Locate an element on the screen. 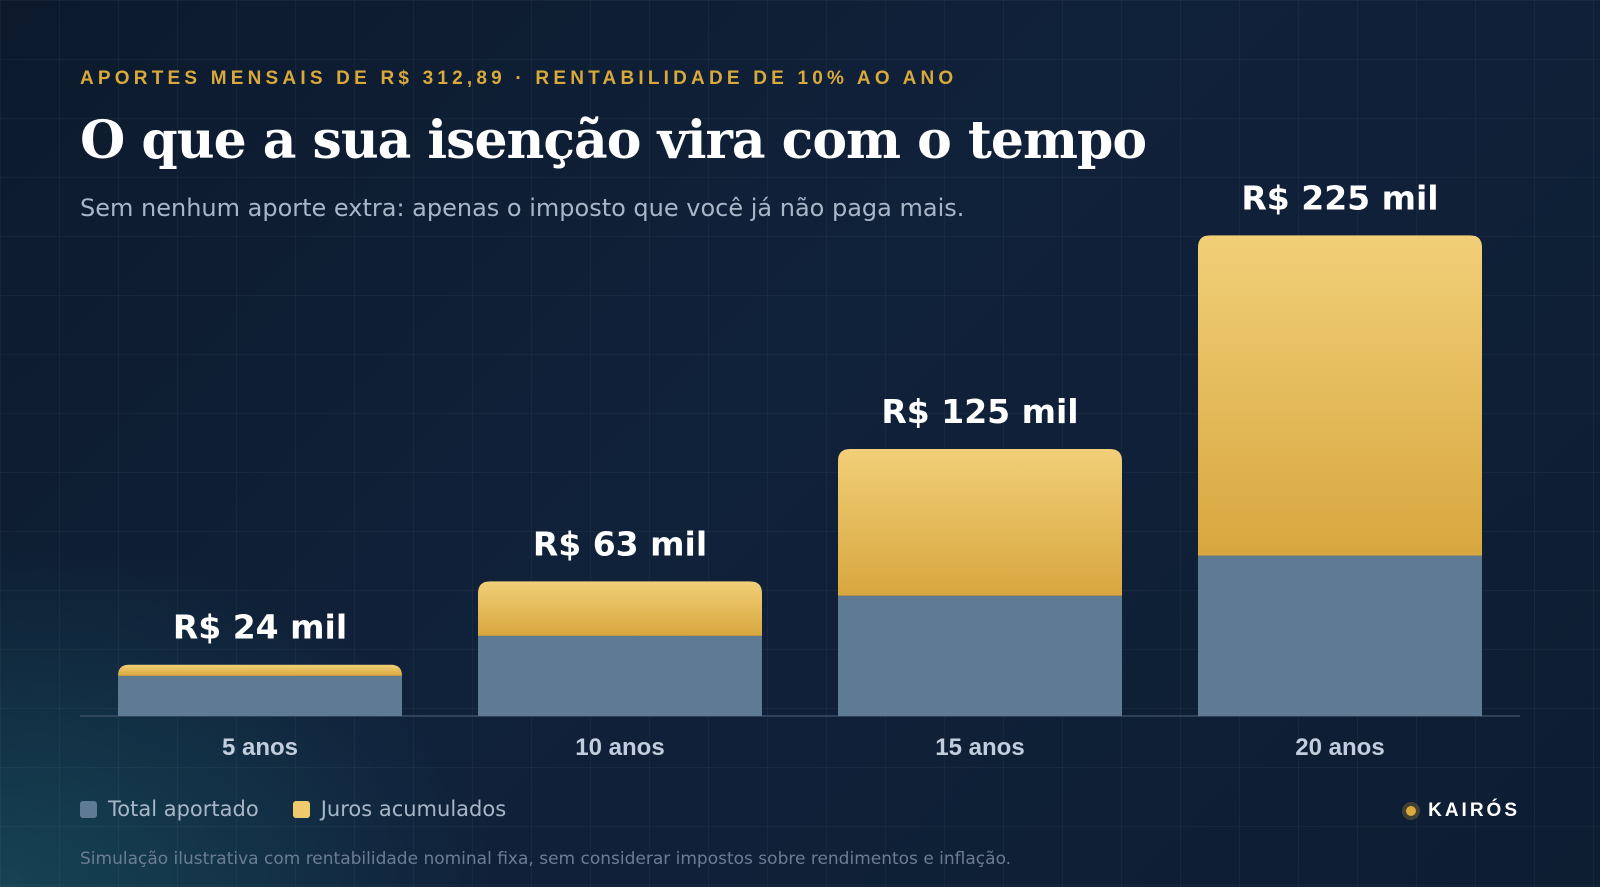 The width and height of the screenshot is (1600, 887). category-label-3: 15 anos is located at coordinates (979, 747).